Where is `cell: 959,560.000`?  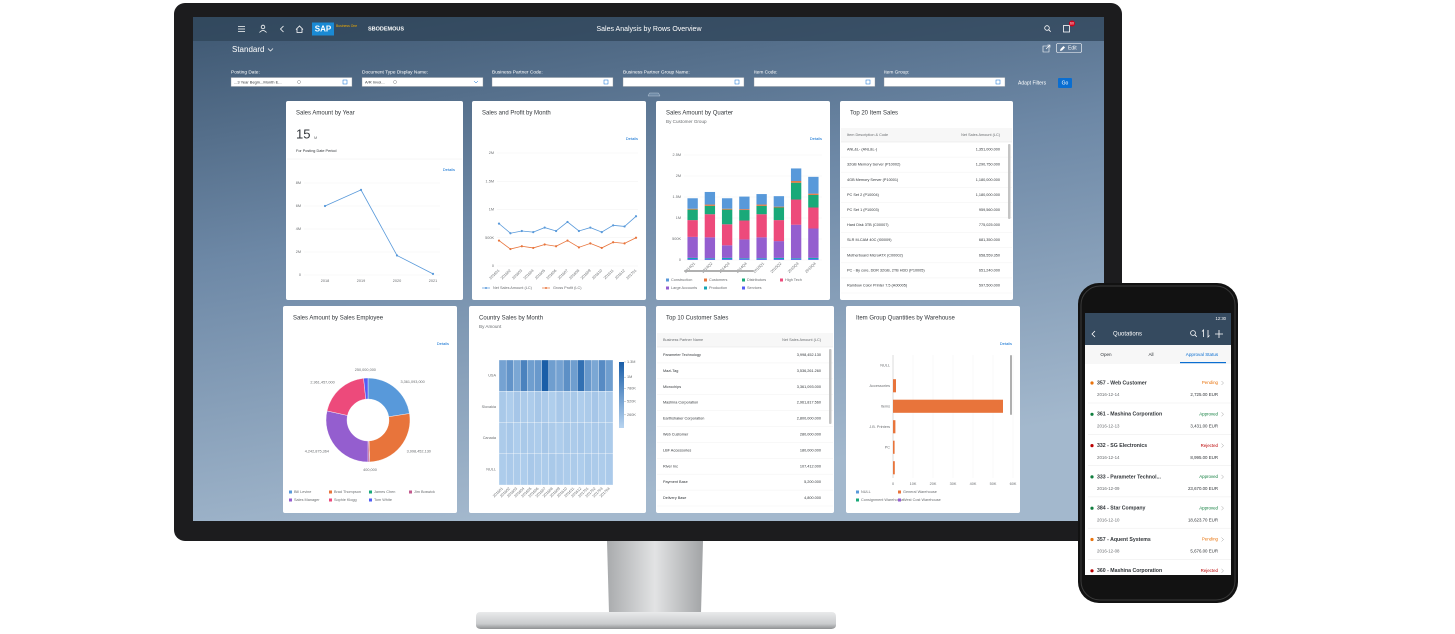
cell: 959,560.000 is located at coordinates (989, 210).